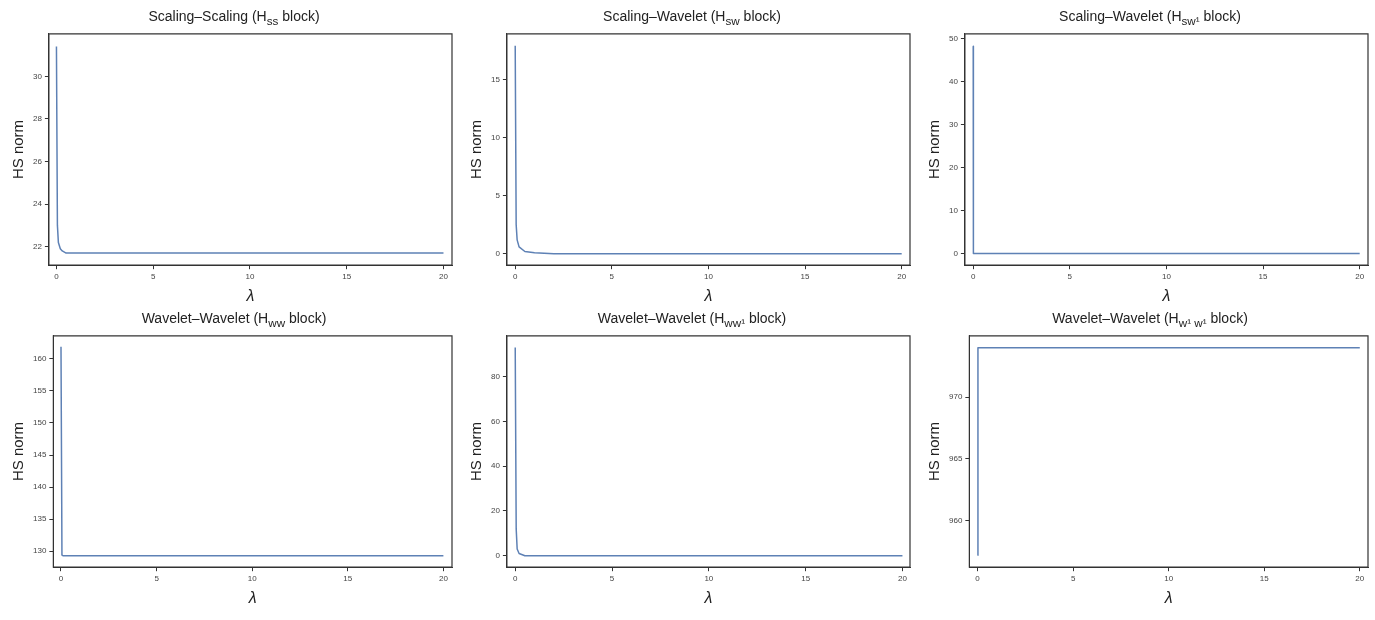  Describe the element at coordinates (955, 397) in the screenshot. I see `y-tick-label: 970` at that location.